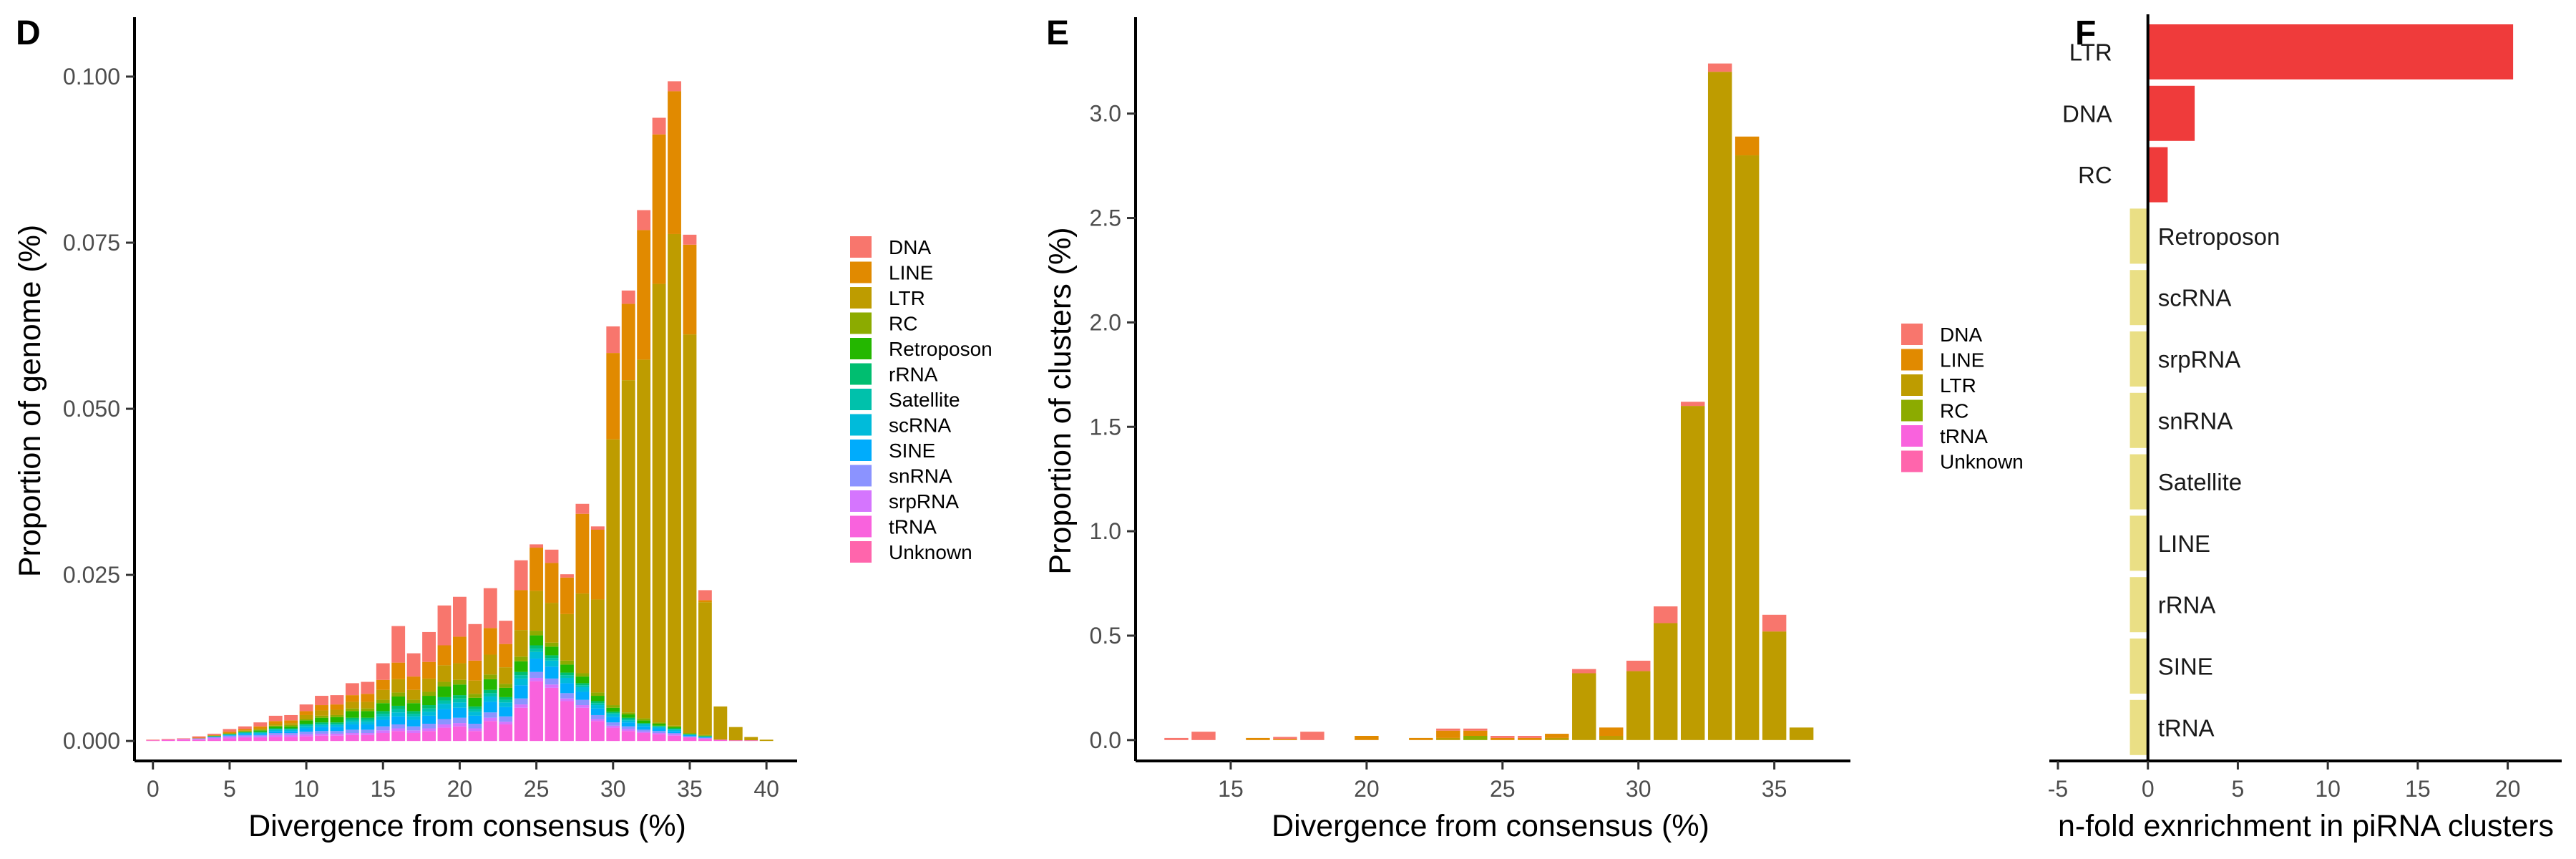 The image size is (2576, 859). I want to click on f-category-label-SINE: SINE, so click(2185, 667).